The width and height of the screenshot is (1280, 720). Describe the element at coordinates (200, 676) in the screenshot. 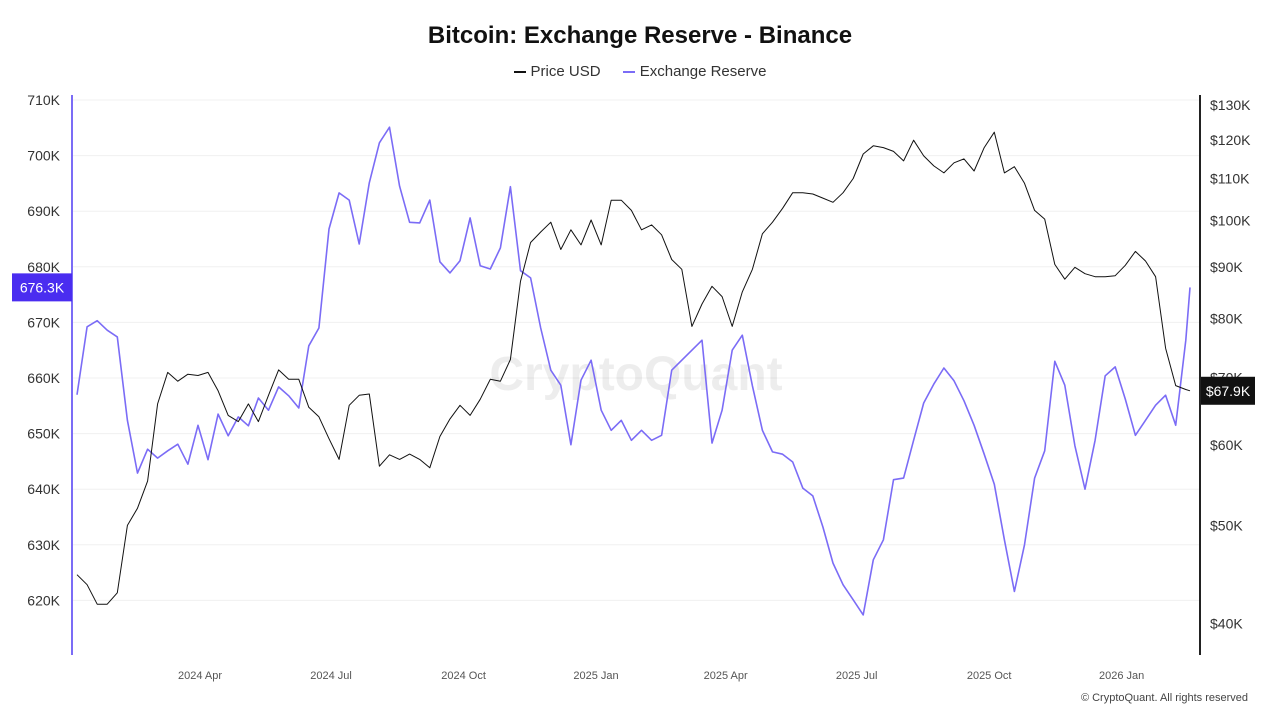

I see `x-tick-label: 2024 Apr` at that location.